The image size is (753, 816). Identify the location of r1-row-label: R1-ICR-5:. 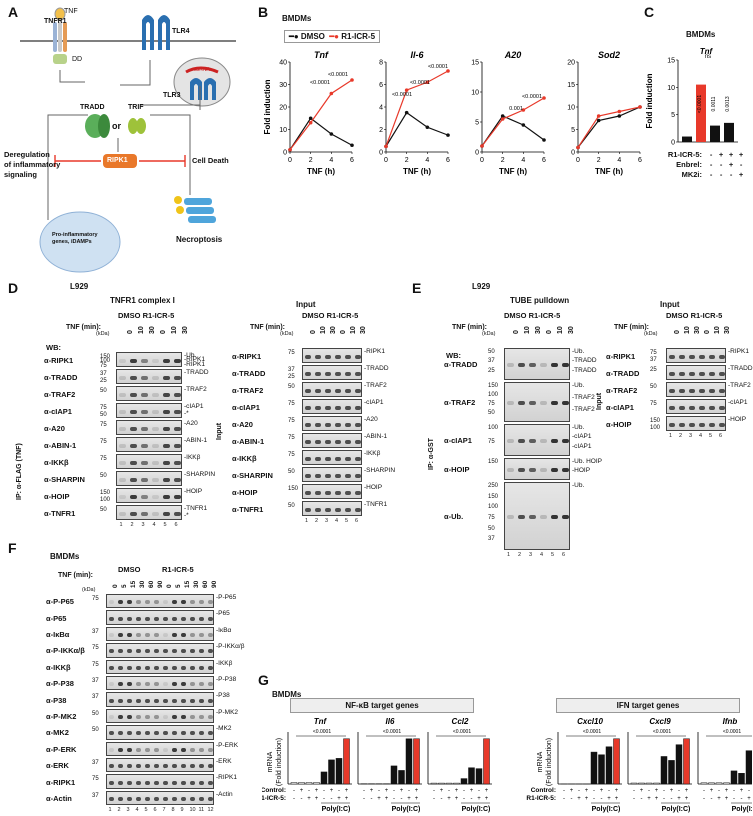
(274, 798).